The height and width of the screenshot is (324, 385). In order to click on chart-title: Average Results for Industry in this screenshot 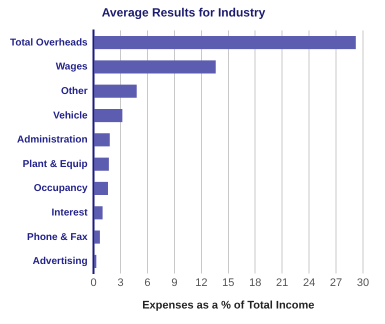, I will do `click(184, 13)`.